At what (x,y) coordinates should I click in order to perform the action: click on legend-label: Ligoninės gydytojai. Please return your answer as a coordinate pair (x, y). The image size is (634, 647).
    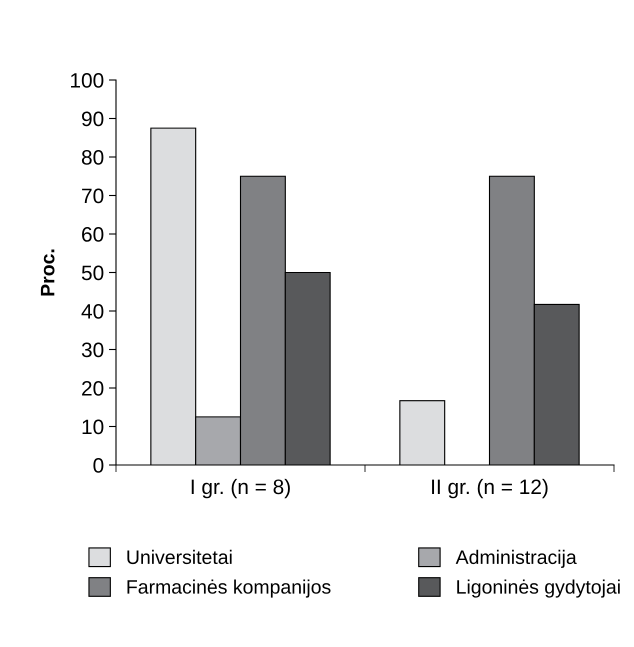
    Looking at the image, I should click on (538, 589).